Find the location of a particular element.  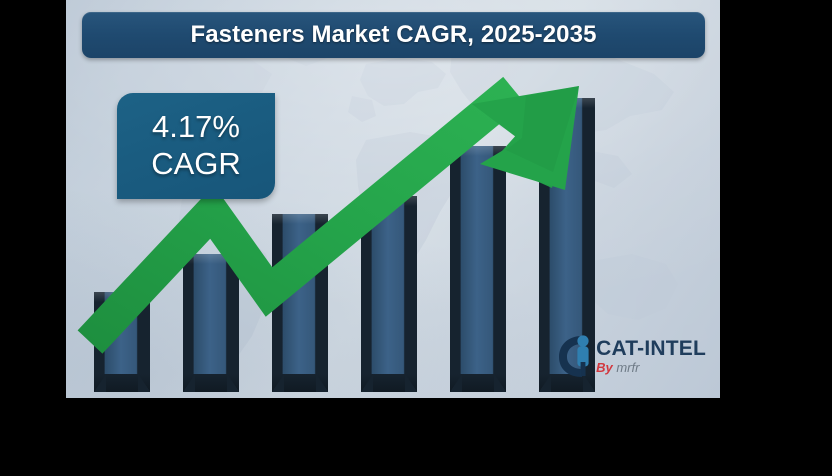

cat-intel-logo-icon is located at coordinates (574, 356).